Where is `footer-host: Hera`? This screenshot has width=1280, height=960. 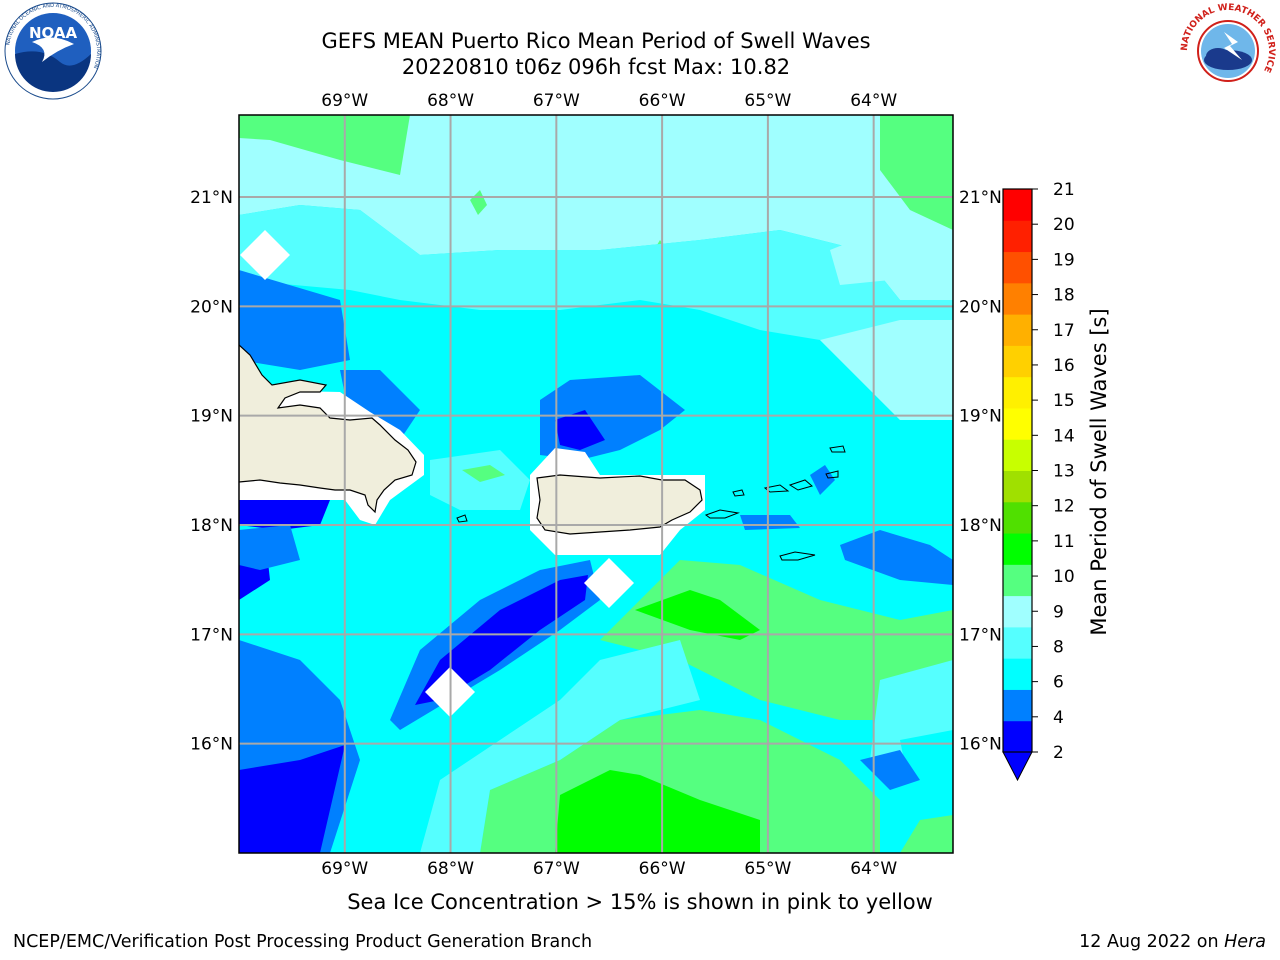 footer-host: Hera is located at coordinates (1245, 942).